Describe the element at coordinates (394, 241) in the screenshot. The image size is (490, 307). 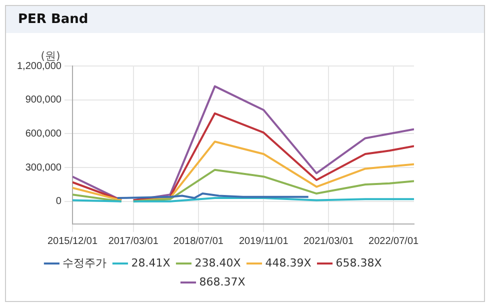
I see `x-tick-label: 2022/07/01` at that location.